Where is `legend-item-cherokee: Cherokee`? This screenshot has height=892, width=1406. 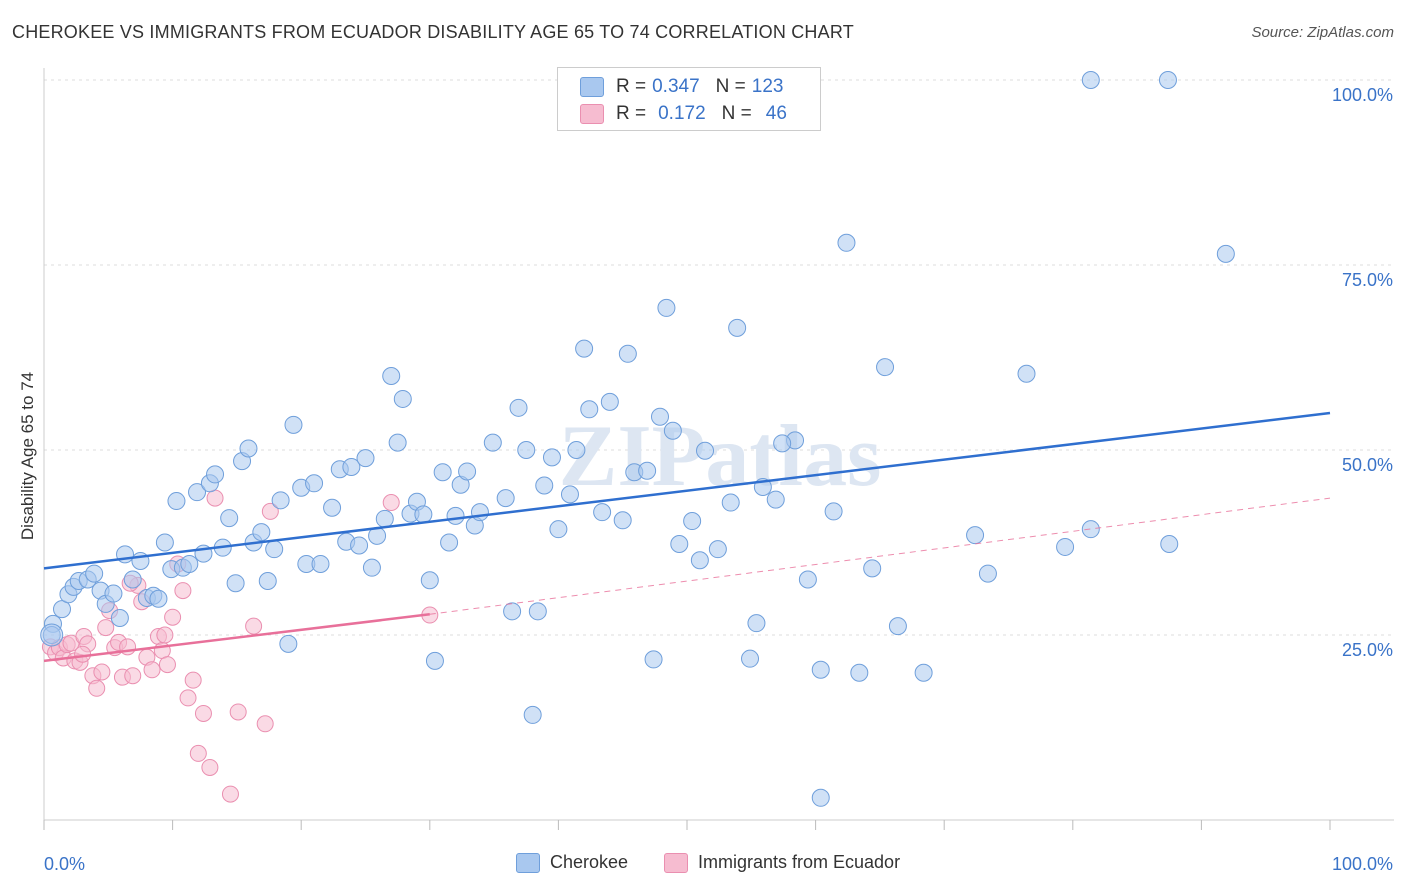
legend-item-cherokee: Cherokee is located at coordinates (572, 862).